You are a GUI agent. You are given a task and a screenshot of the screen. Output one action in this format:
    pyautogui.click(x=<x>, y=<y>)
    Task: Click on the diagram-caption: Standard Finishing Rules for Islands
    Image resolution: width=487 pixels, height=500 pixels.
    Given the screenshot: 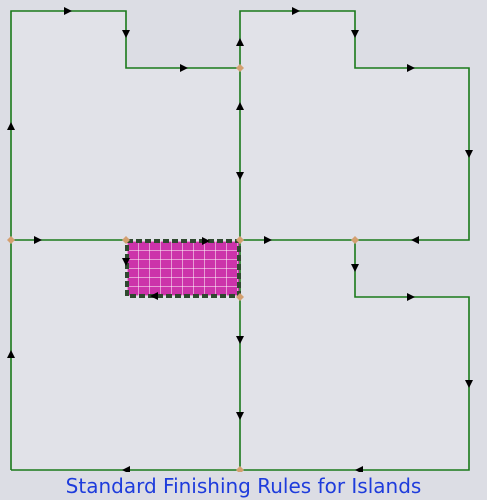 What is the action you would take?
    pyautogui.click(x=243, y=486)
    